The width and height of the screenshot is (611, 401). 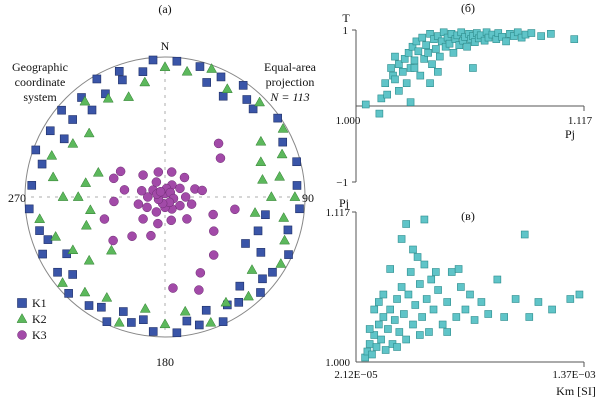 What do you see at coordinates (468, 8) in the screenshot?
I see `tp-plot-title: (б)` at bounding box center [468, 8].